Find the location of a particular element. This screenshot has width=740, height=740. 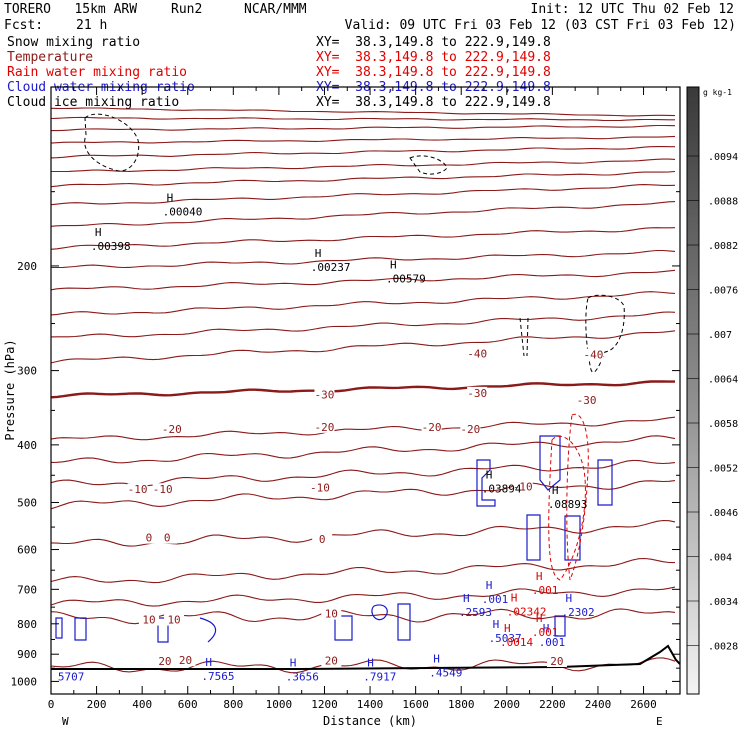

legend-field-name: Snow mixing ratio is located at coordinates (74, 42).